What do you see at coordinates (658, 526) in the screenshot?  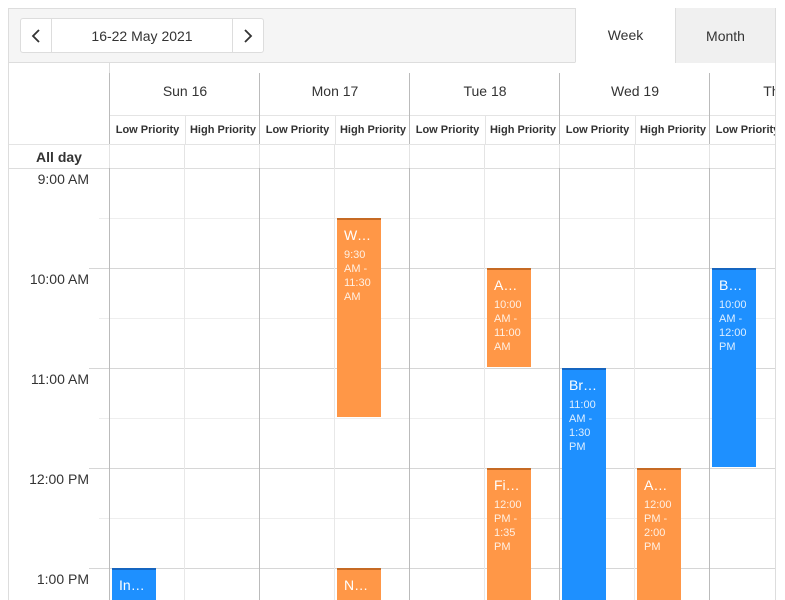 I see `appointment-time: 12:00 PM - 2:00 PM` at bounding box center [658, 526].